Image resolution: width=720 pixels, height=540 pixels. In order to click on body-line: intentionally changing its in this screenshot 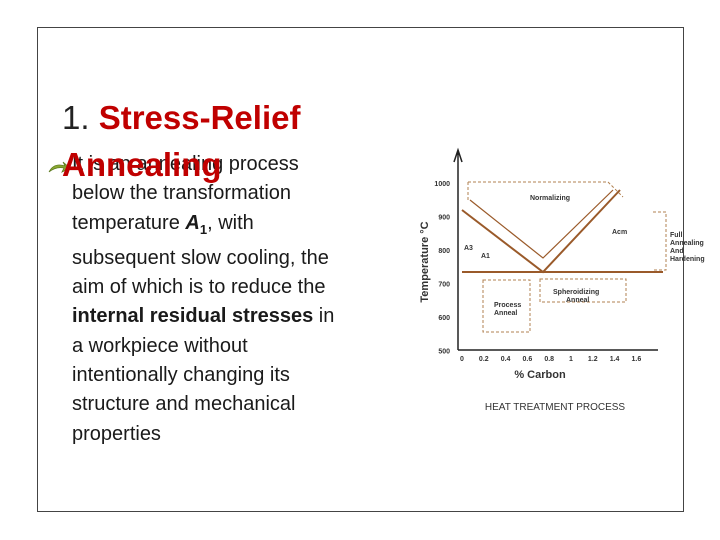, I will do `click(203, 375)`.